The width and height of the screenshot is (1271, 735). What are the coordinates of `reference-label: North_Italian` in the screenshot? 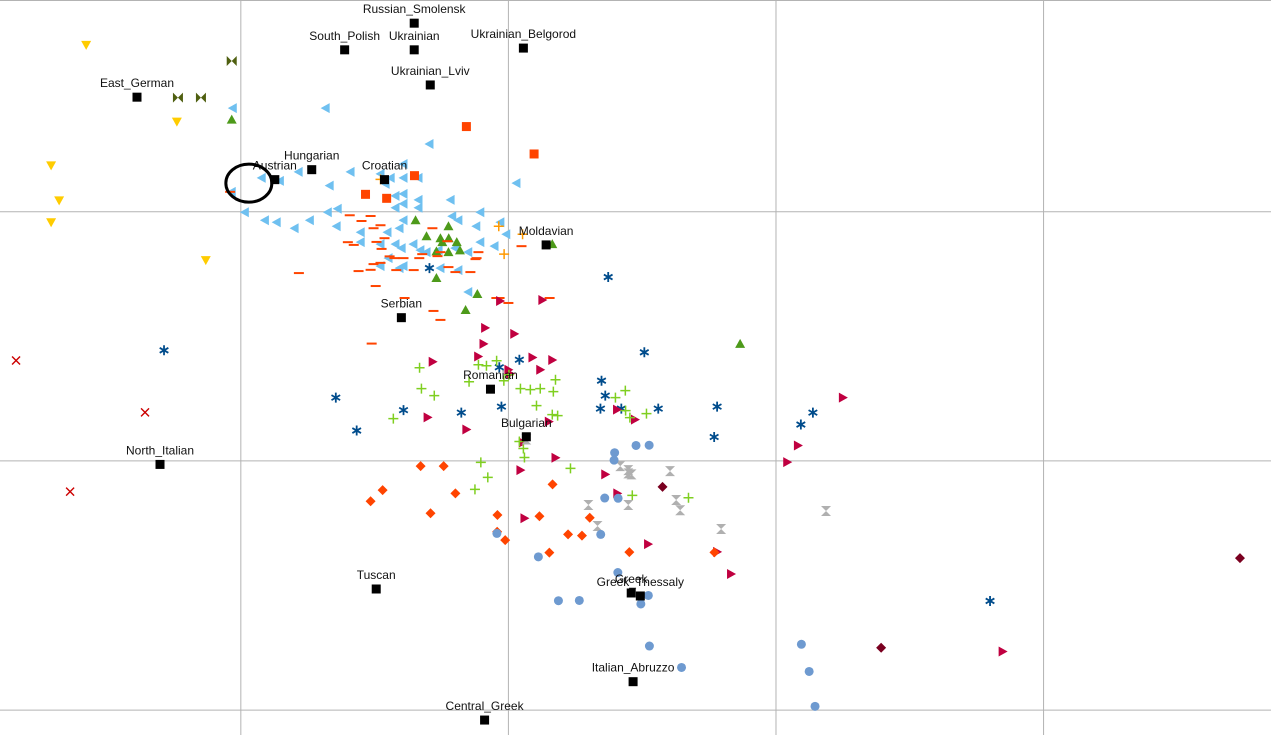 It's located at (160, 450).